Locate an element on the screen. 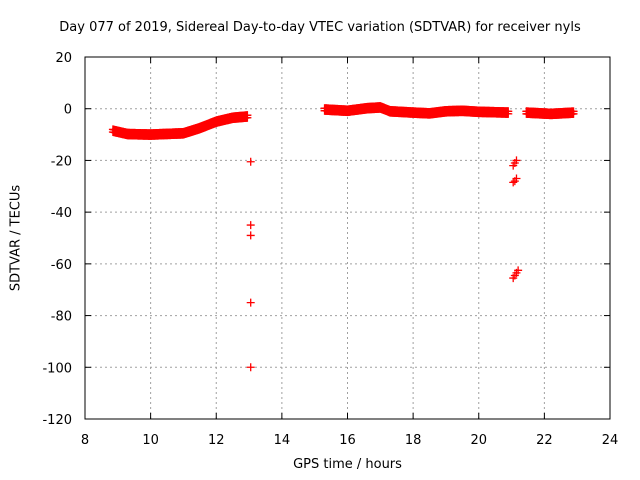 This screenshot has width=640, height=480. x-axis-label: GPS time / hours is located at coordinates (347, 464).